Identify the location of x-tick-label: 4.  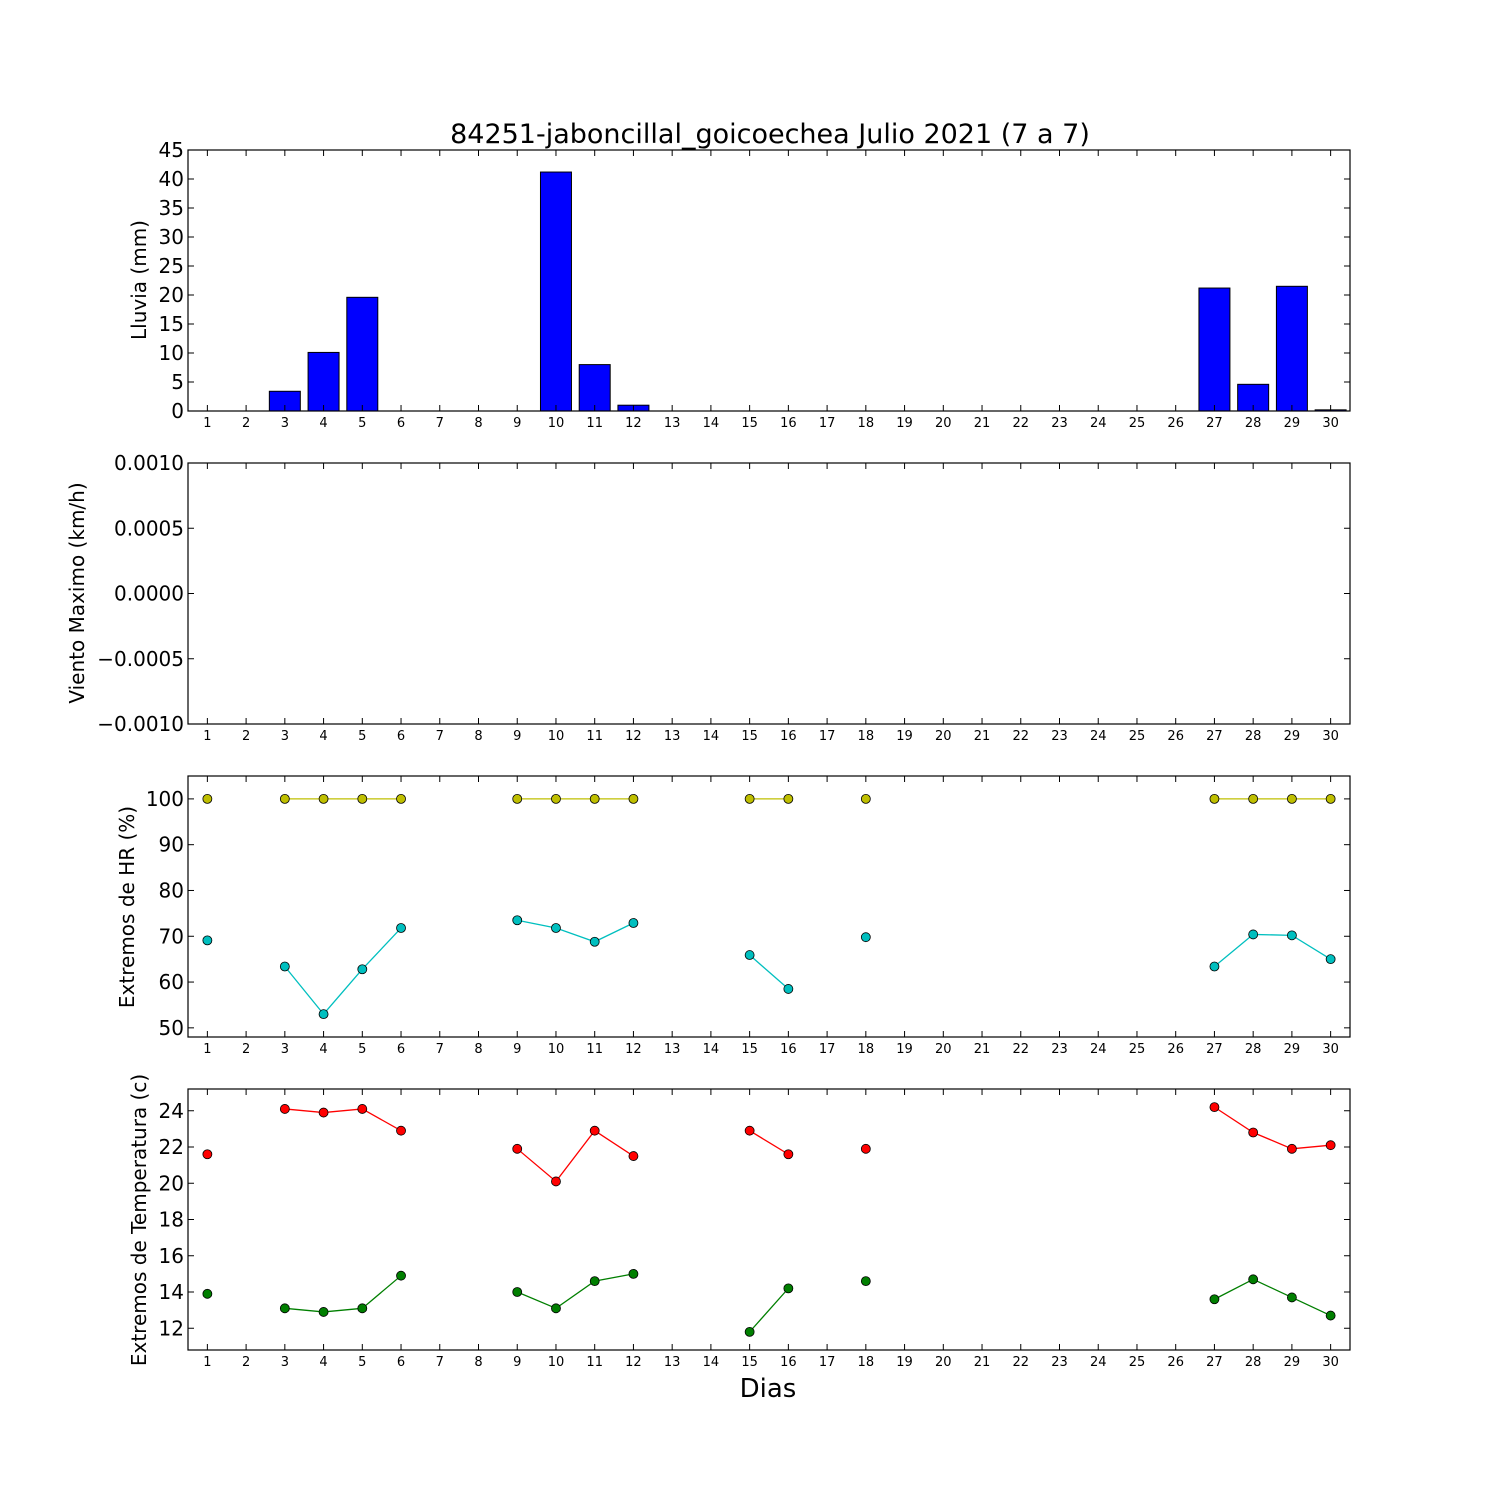
(323, 1049).